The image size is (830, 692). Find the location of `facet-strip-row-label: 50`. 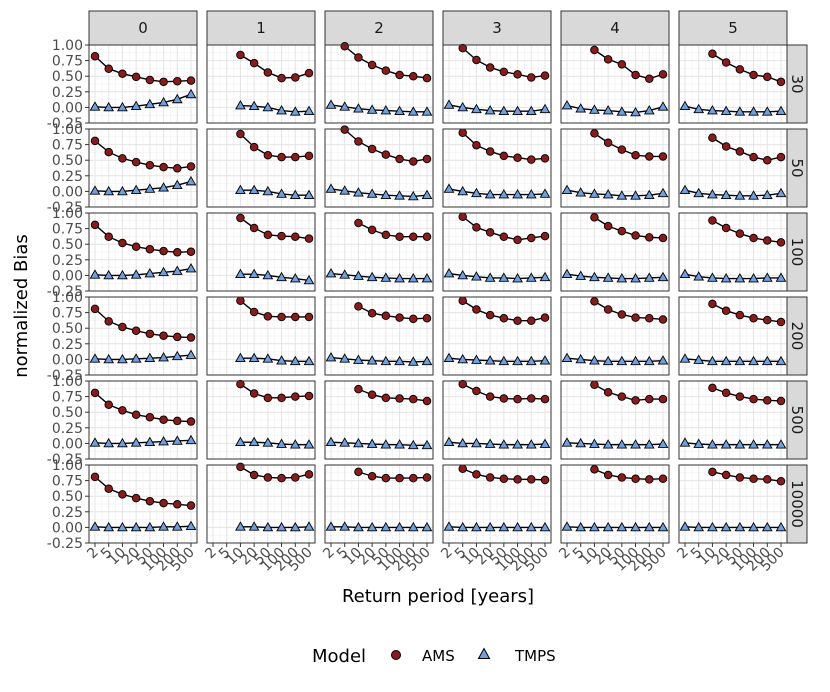

facet-strip-row-label: 50 is located at coordinates (797, 167).